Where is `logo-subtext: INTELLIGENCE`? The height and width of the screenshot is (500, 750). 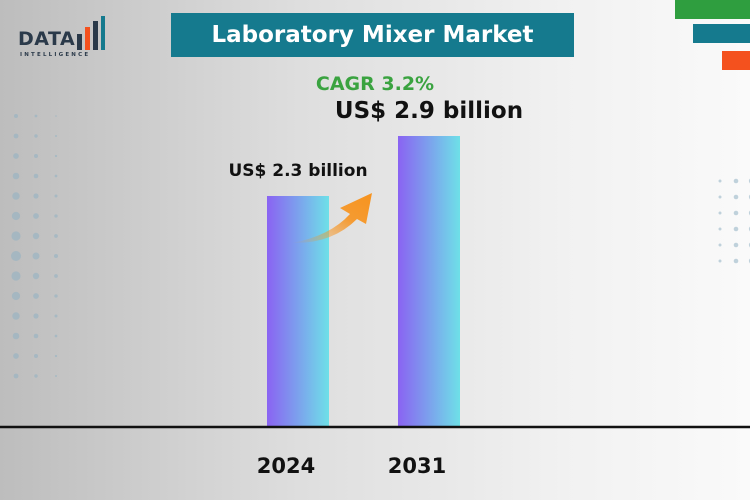
logo-subtext: INTELLIGENCE is located at coordinates (55, 55).